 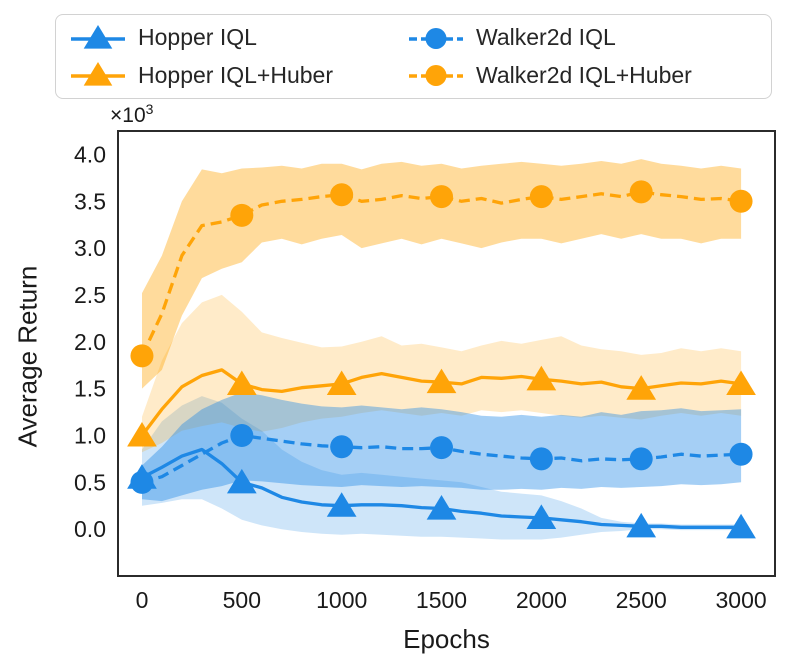 I want to click on y-tick-label: 0.0, so click(x=90, y=529).